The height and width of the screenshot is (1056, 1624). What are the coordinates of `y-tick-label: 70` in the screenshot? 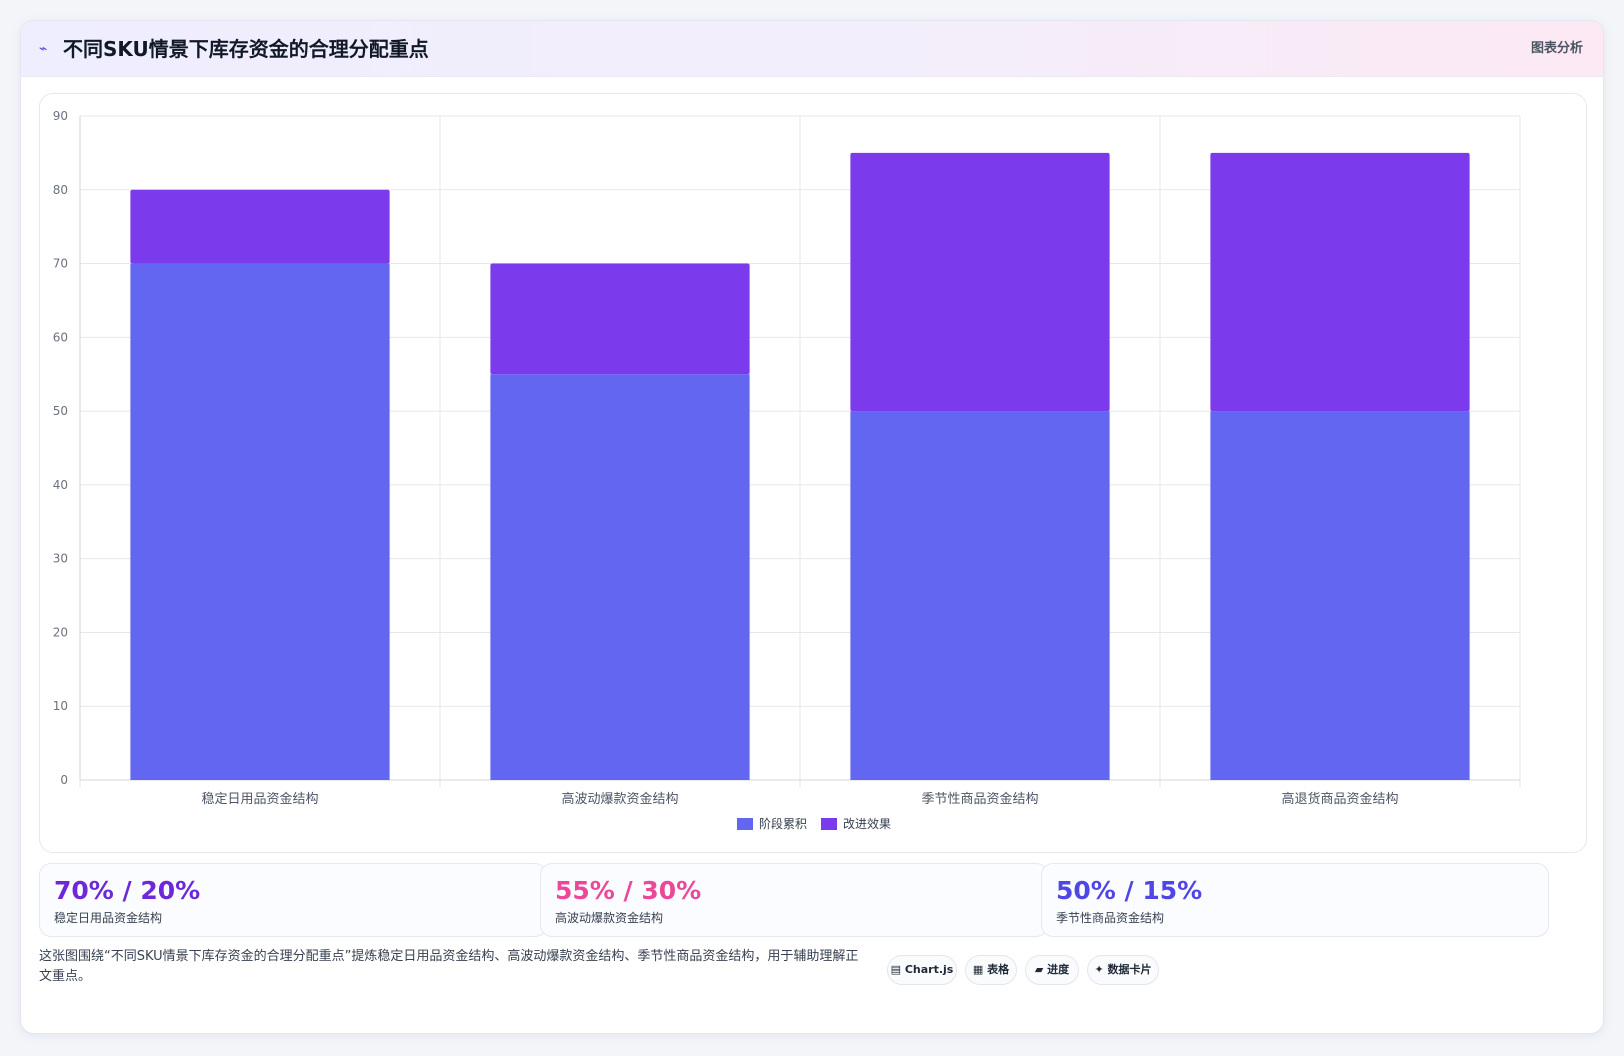 It's located at (60, 264).